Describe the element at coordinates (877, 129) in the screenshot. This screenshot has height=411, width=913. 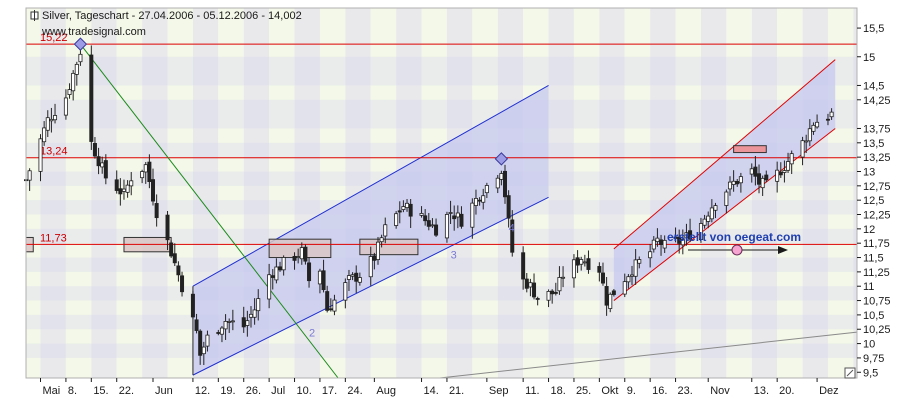
I see `y-tick-label: 13,75` at that location.